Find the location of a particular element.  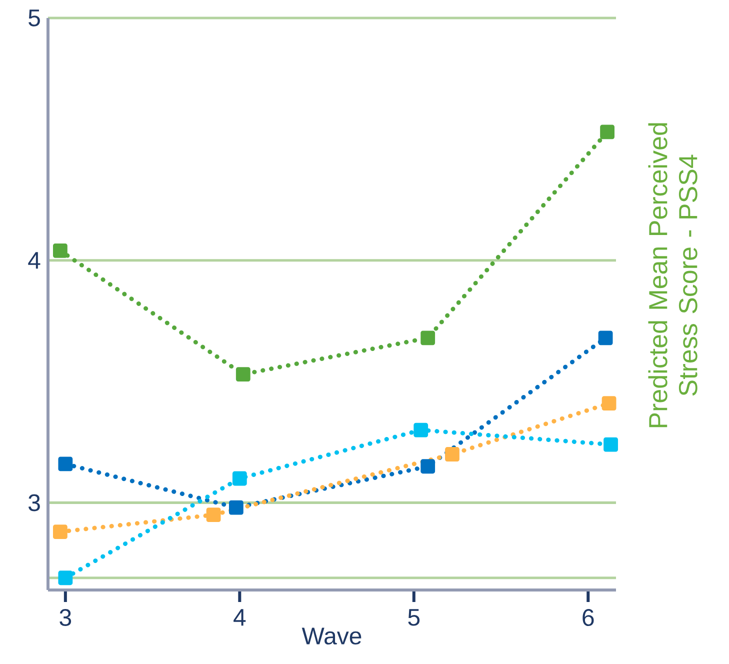

x-axis-title: Wave is located at coordinates (332, 636).